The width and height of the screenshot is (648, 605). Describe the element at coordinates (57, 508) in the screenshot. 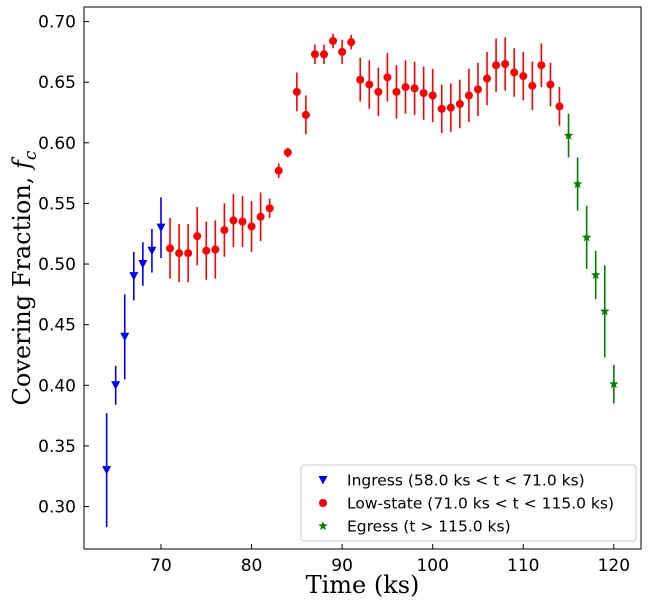

I see `y-tick-label: 0.30` at that location.